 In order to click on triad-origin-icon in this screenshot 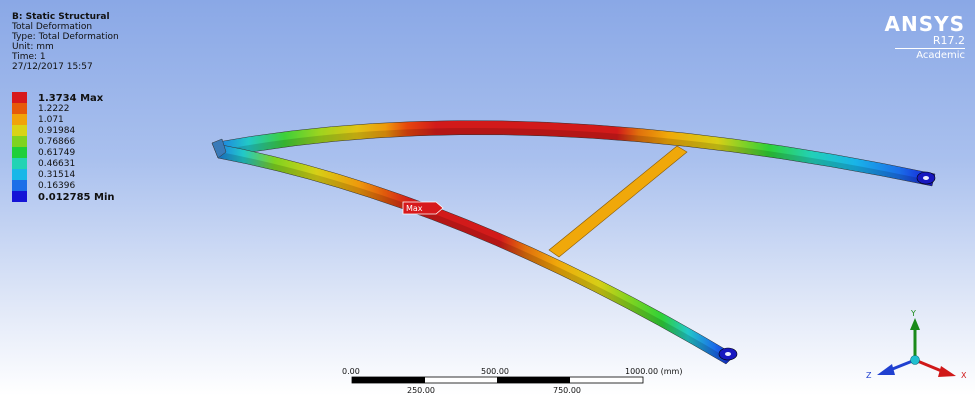, I will do `click(915, 360)`.